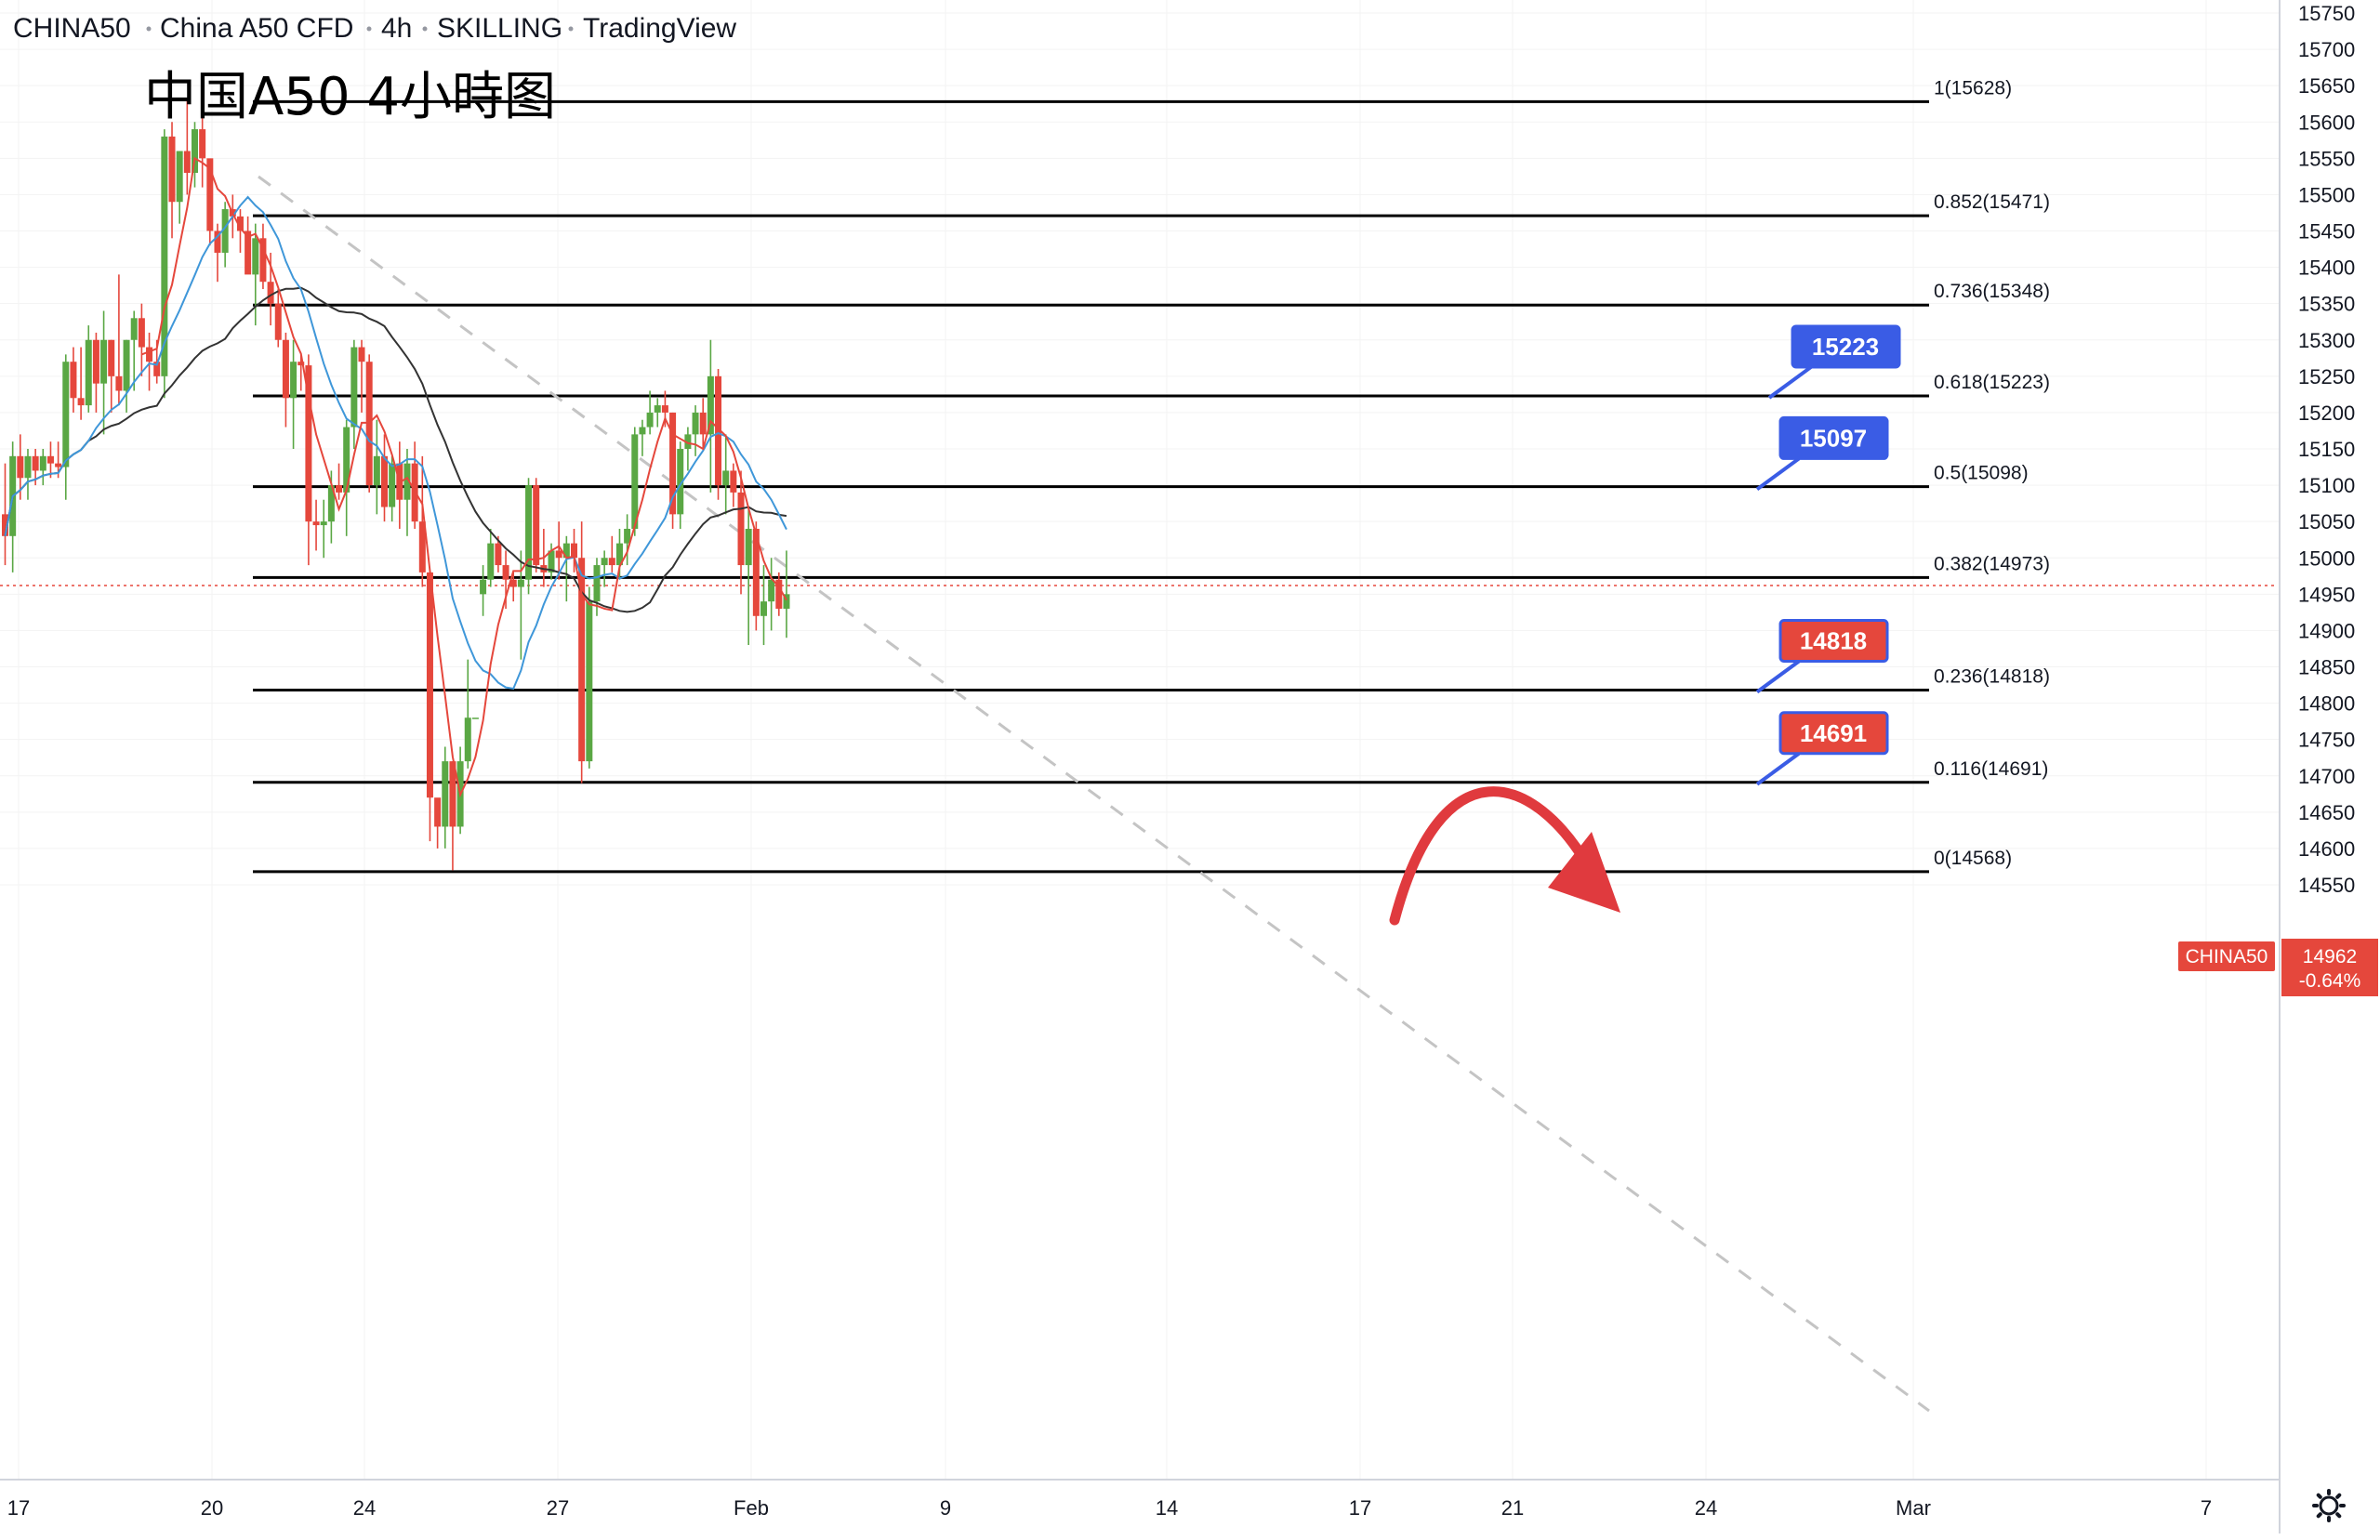 This screenshot has width=2380, height=1540. What do you see at coordinates (1822, 453) in the screenshot?
I see `price-annotation: 15097` at bounding box center [1822, 453].